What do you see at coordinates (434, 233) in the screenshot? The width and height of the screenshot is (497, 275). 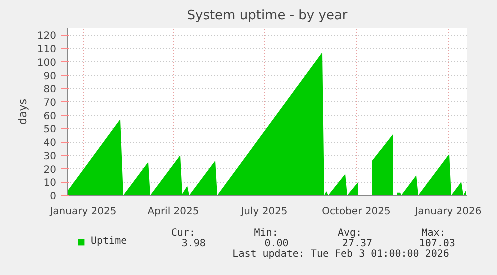 I see `text: Max:` at bounding box center [434, 233].